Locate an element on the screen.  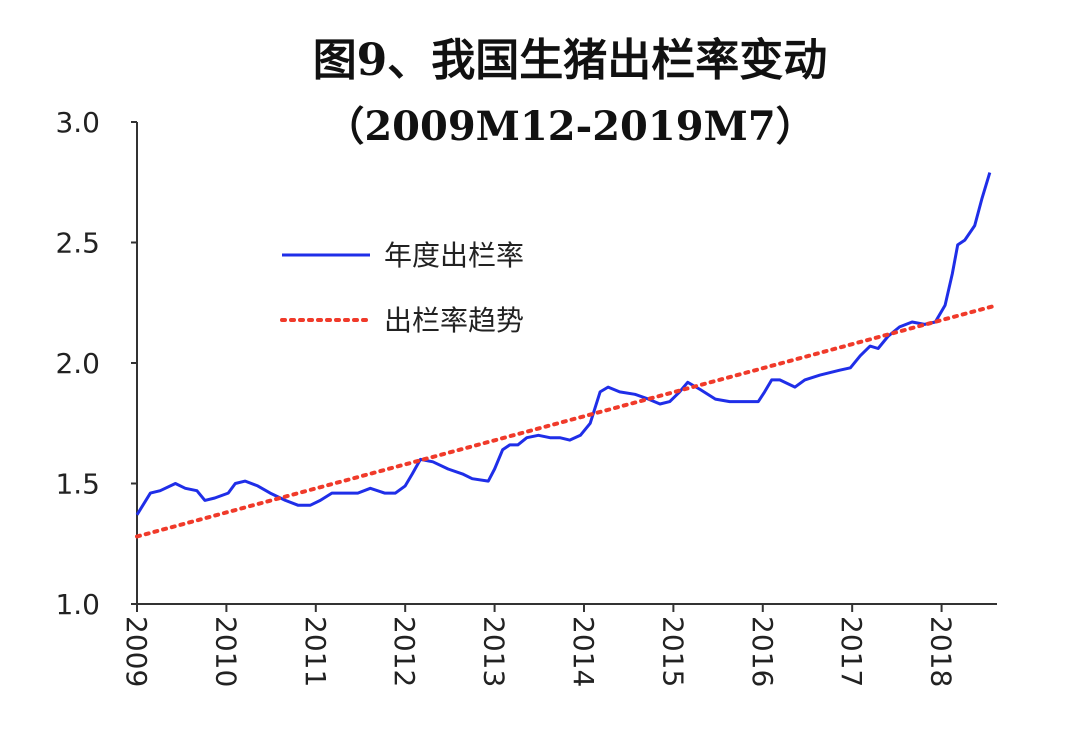
x-tick-label: 2010 is located at coordinates (225, 651).